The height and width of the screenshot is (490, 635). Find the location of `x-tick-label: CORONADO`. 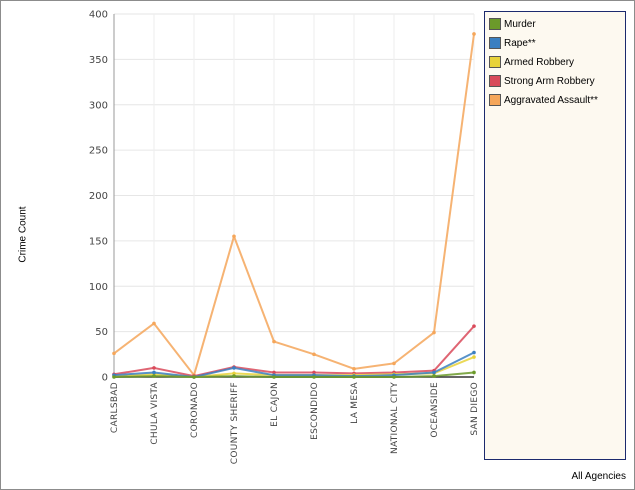

x-tick-label: CORONADO is located at coordinates (195, 410).